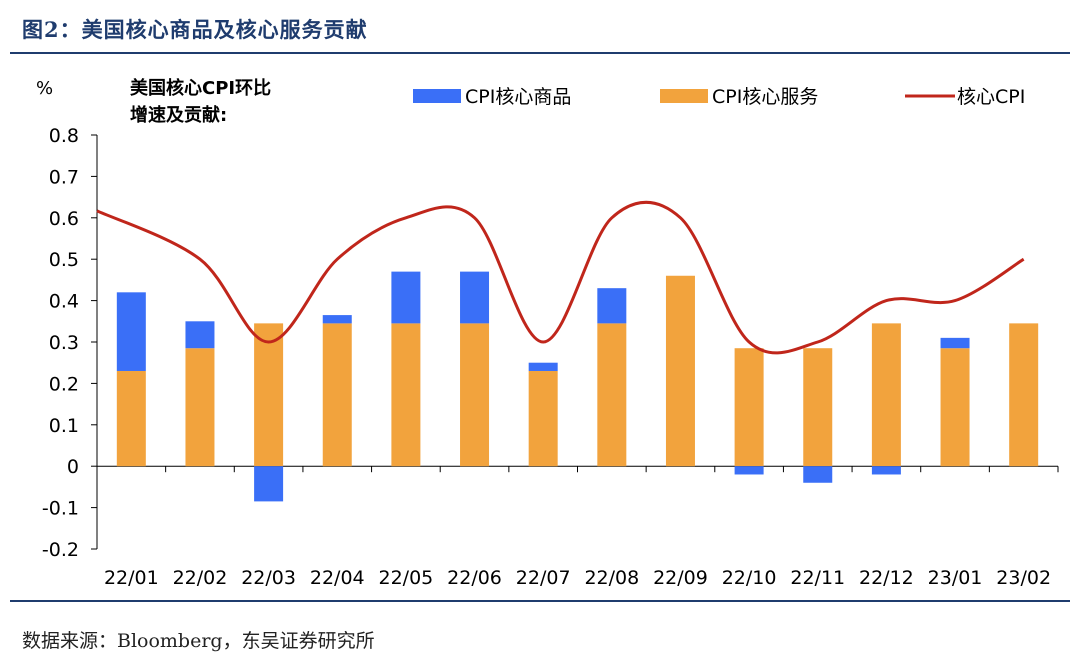 The height and width of the screenshot is (669, 1080). I want to click on legend-goods-label: CPI核心商品, so click(518, 97).